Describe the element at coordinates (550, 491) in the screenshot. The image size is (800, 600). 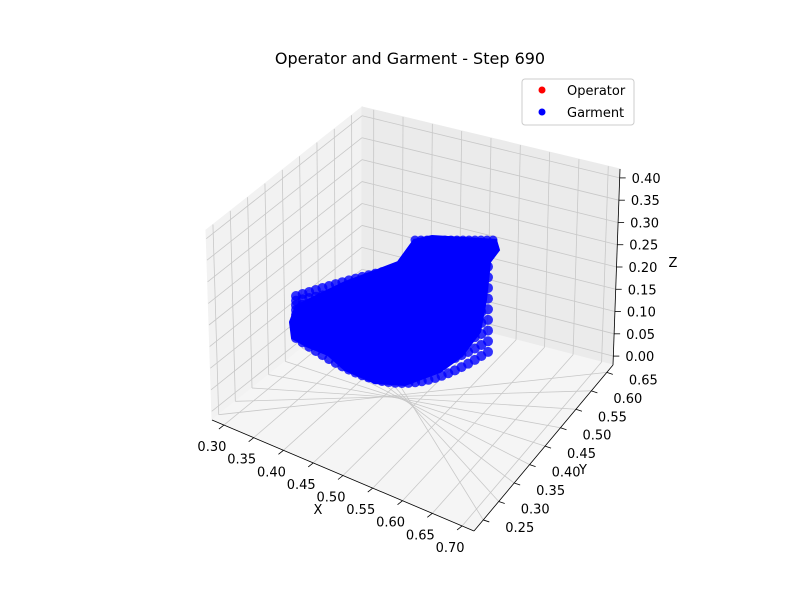
I see `y-tick-label: 0.35` at that location.